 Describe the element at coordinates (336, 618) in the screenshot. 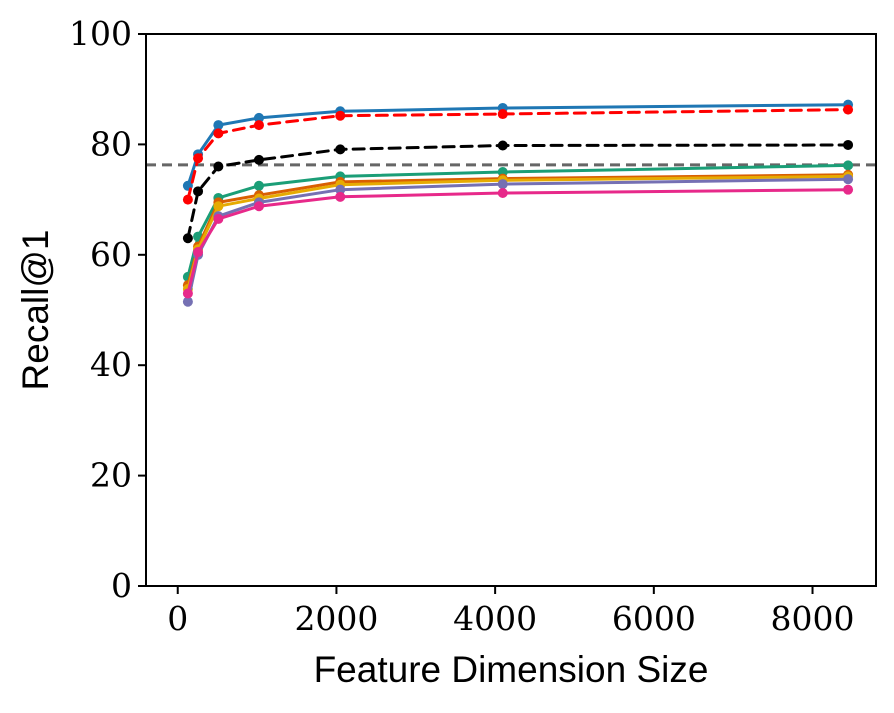

I see `x-tick-label: 2000` at that location.